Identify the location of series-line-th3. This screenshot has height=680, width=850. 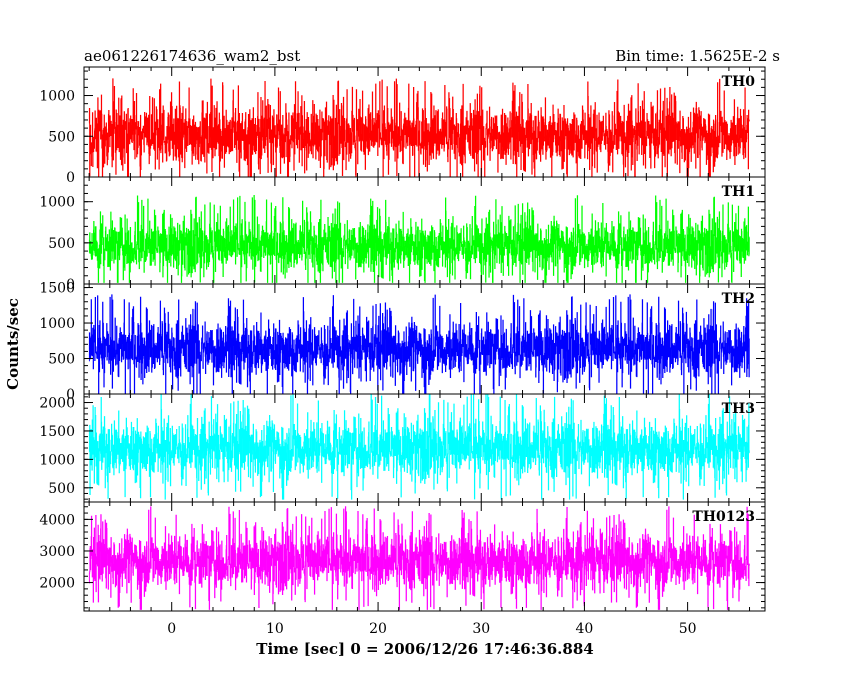
(419, 447).